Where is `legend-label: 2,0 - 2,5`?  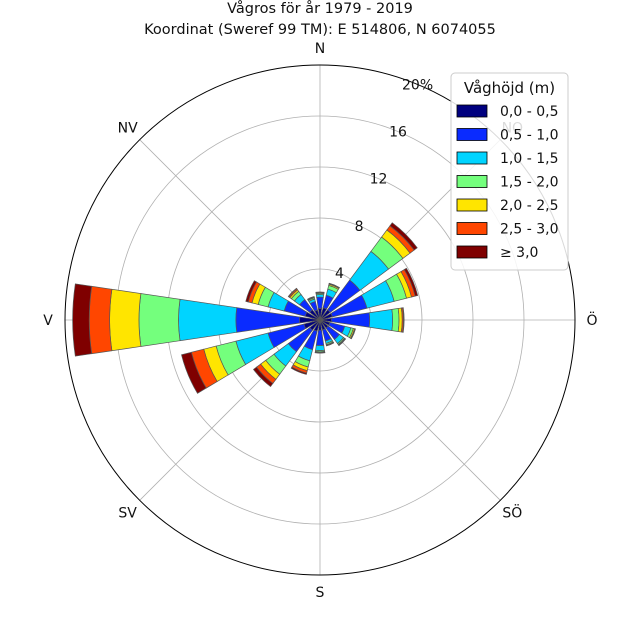 legend-label: 2,0 - 2,5 is located at coordinates (529, 206).